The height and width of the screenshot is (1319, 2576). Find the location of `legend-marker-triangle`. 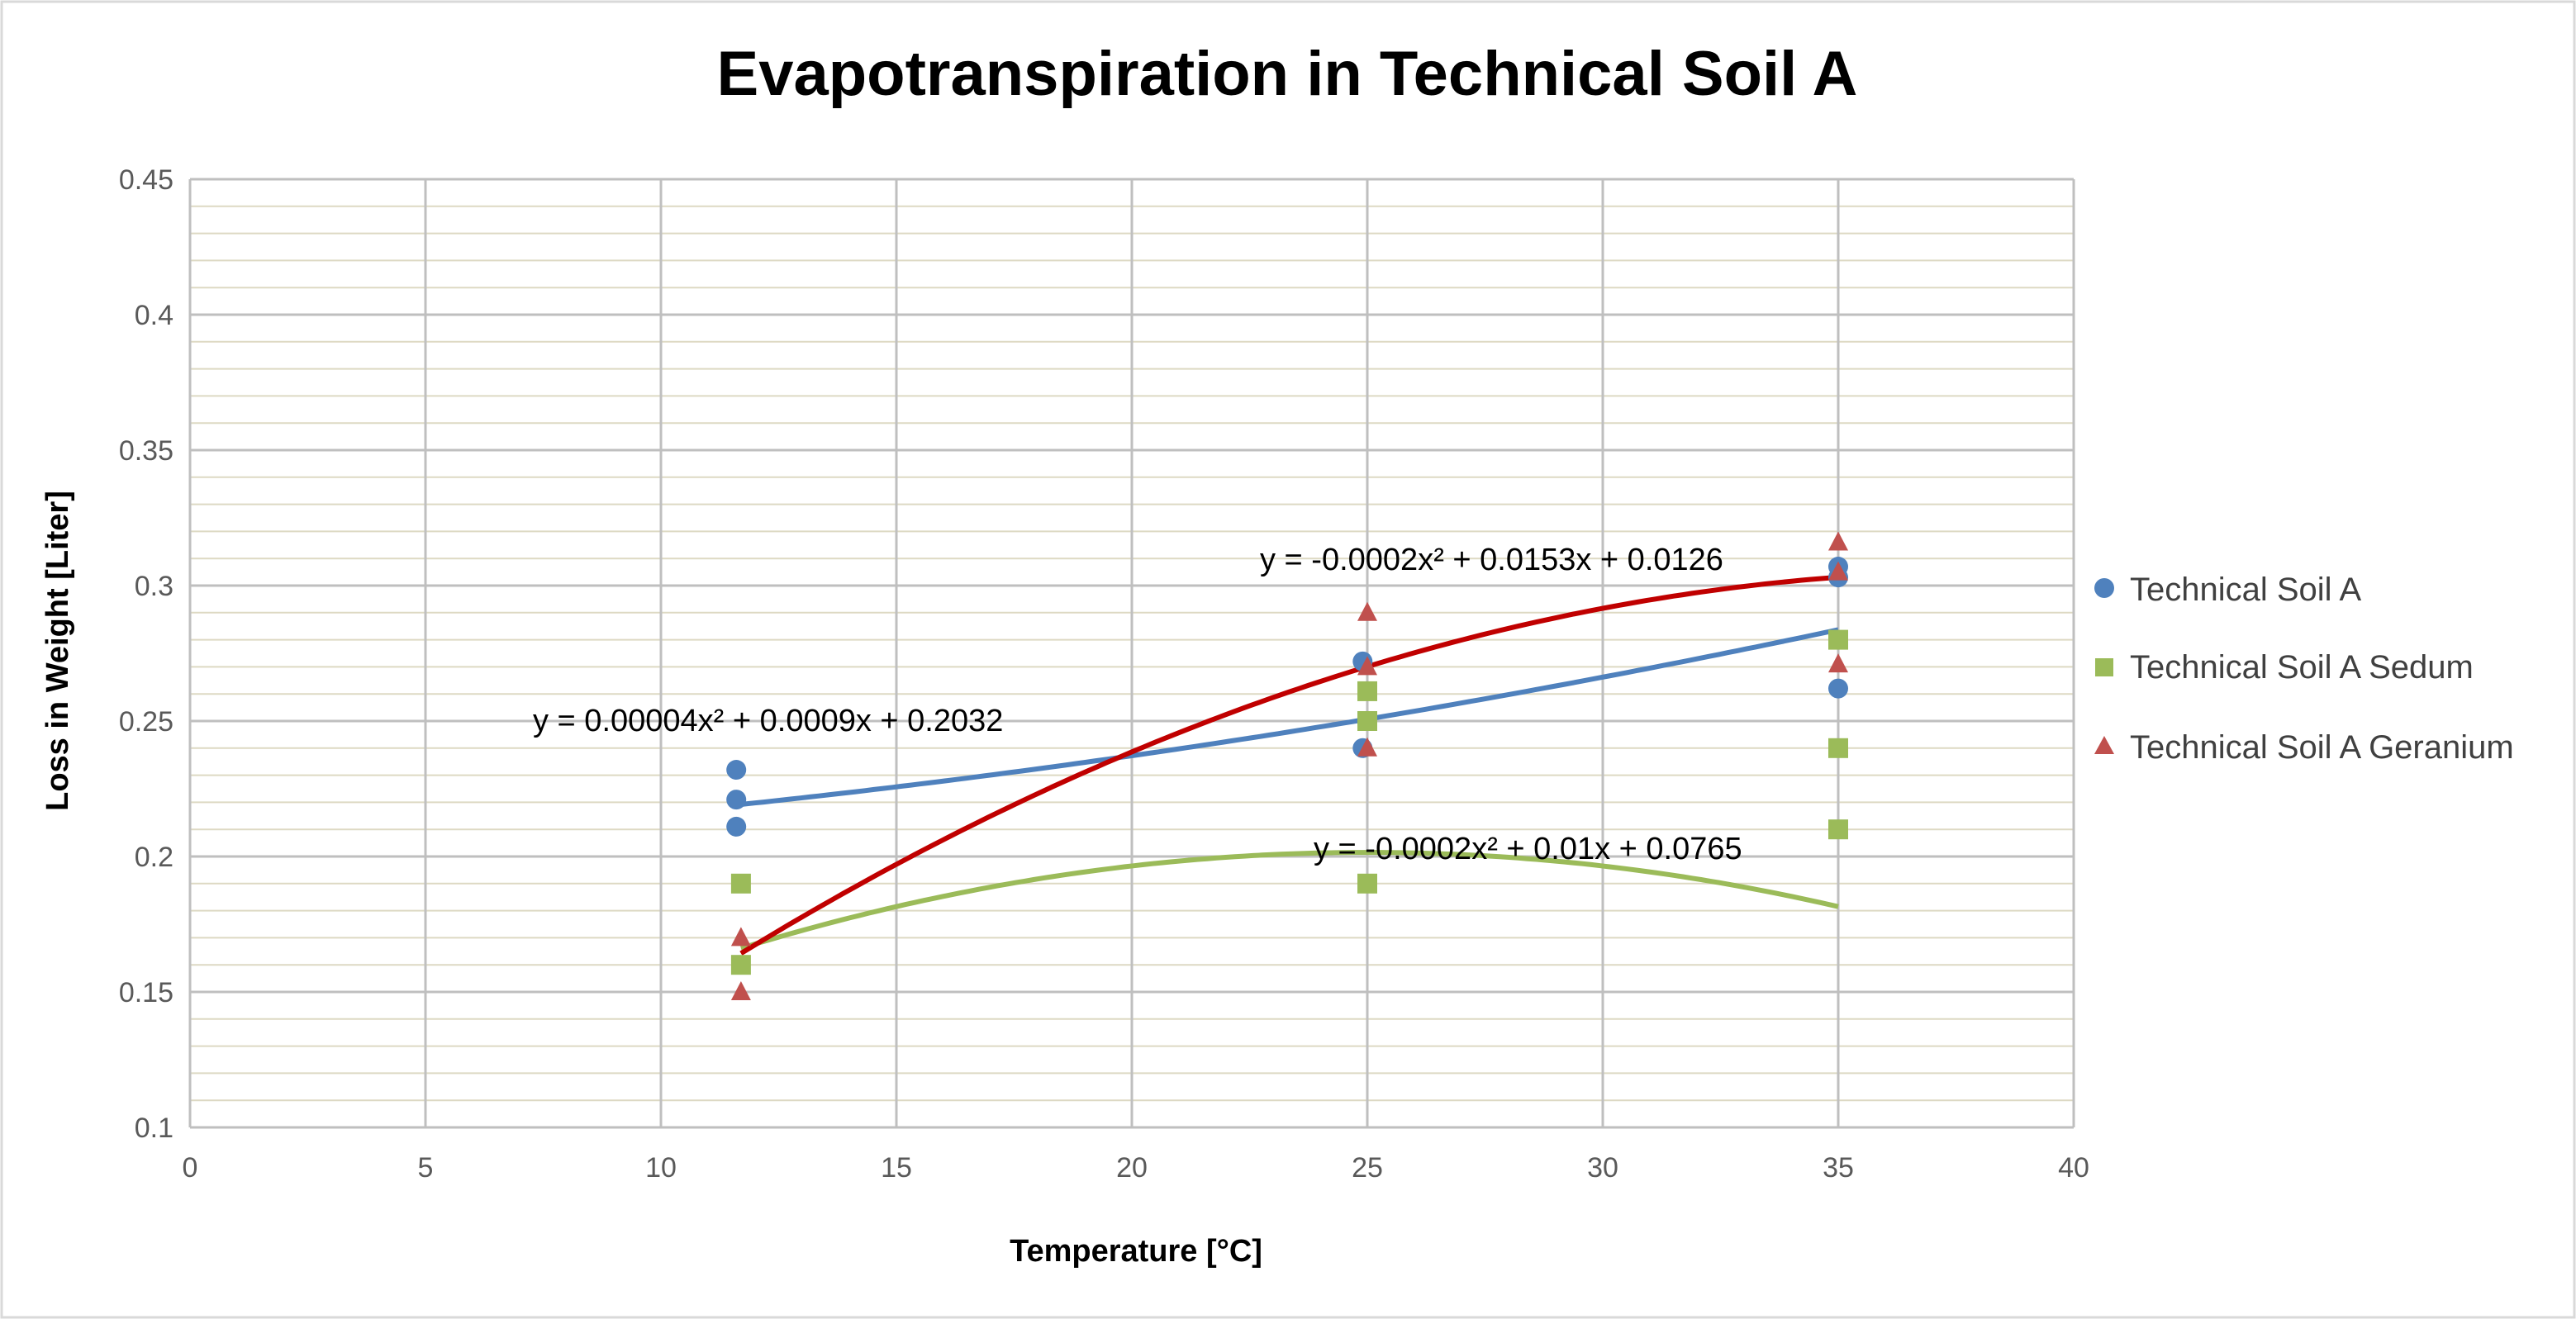

legend-marker-triangle is located at coordinates (2104, 745).